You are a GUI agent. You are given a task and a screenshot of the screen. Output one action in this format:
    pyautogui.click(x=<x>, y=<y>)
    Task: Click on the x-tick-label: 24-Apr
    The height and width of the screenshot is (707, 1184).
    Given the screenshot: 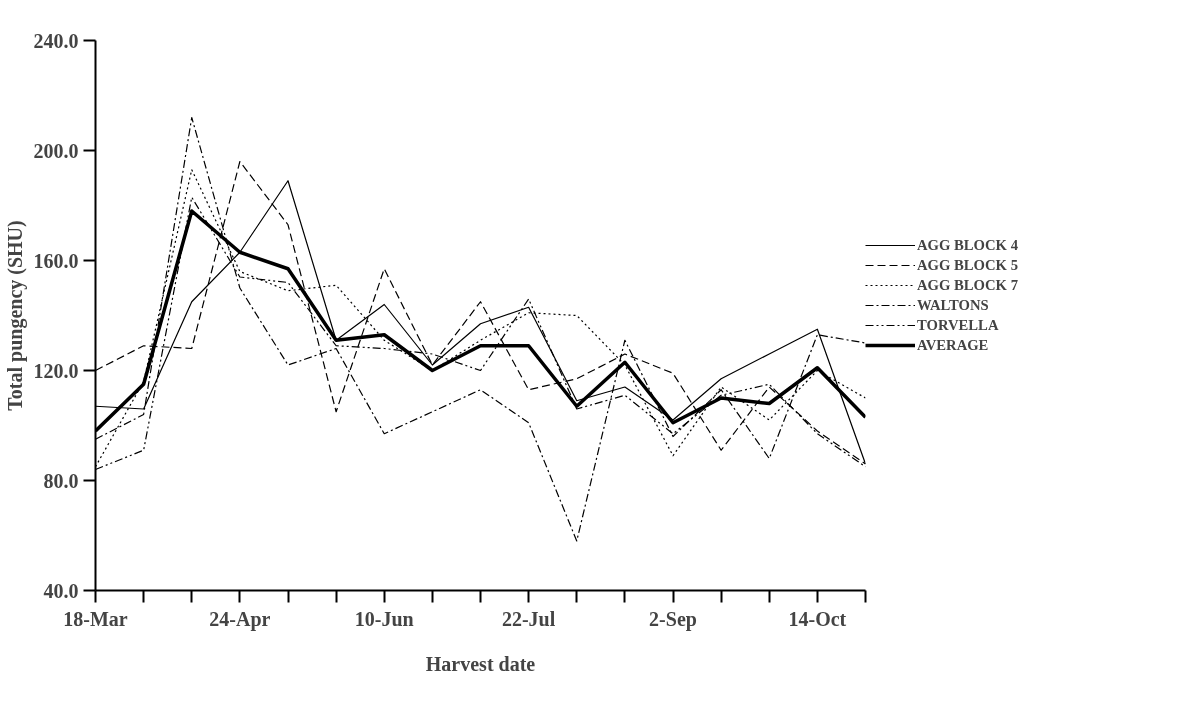 What is the action you would take?
    pyautogui.click(x=240, y=619)
    